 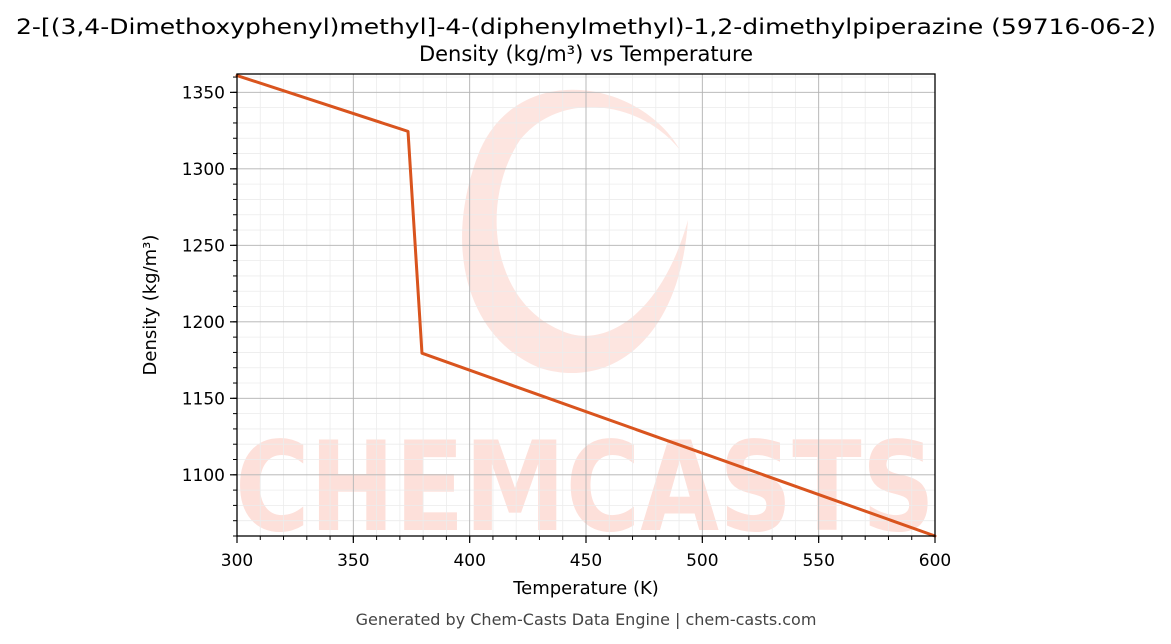 What do you see at coordinates (150, 305) in the screenshot?
I see `y-axis-label: Density (kg/m³)` at bounding box center [150, 305].